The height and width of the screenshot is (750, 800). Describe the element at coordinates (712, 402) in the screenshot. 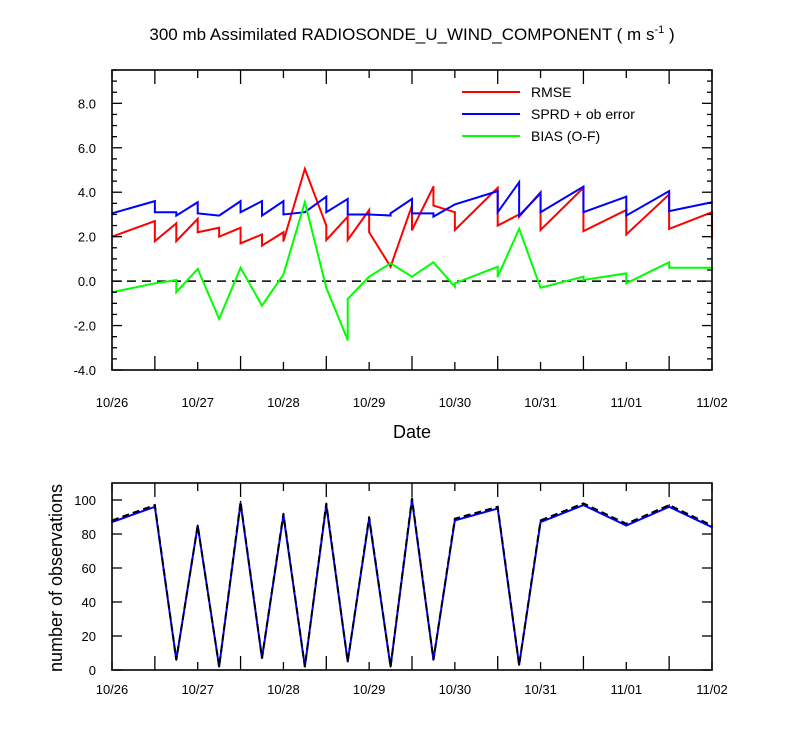

I see `top-x-tick-label: 11/02` at that location.